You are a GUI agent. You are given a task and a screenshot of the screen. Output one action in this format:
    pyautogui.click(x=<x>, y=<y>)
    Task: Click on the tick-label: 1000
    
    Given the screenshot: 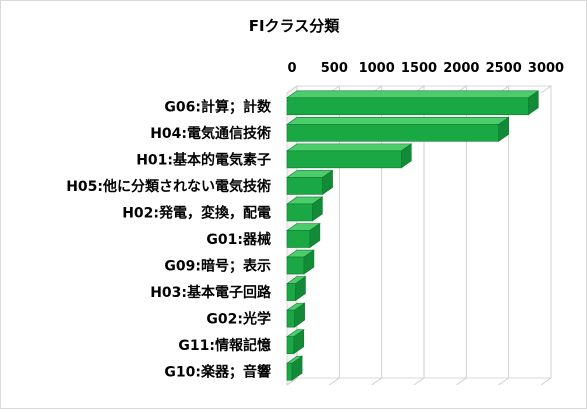 What is the action you would take?
    pyautogui.click(x=377, y=68)
    